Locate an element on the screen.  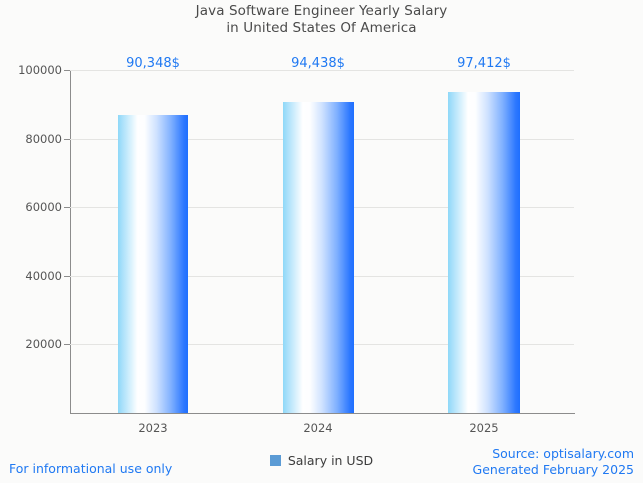
chart-title-line-2: in United States Of America is located at coordinates (321, 28).